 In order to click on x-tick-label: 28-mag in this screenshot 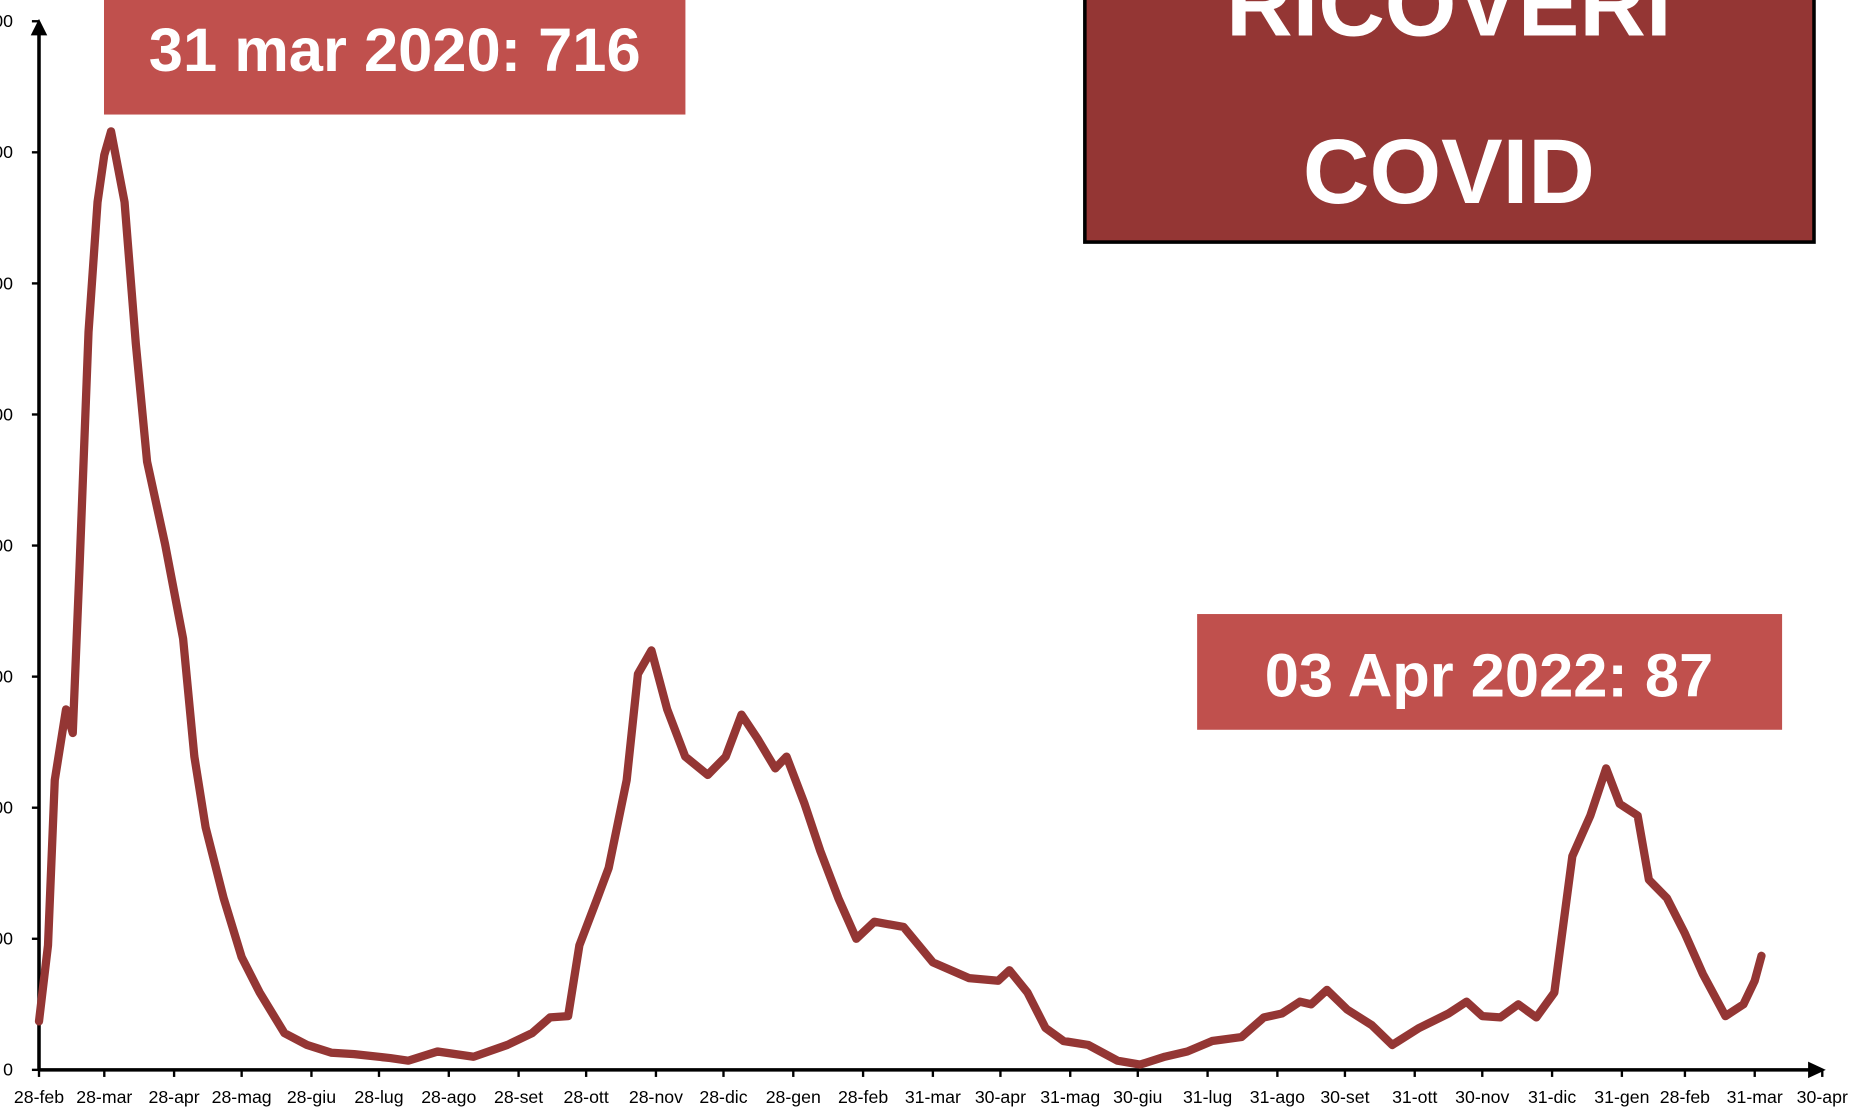, I will do `click(242, 1097)`.